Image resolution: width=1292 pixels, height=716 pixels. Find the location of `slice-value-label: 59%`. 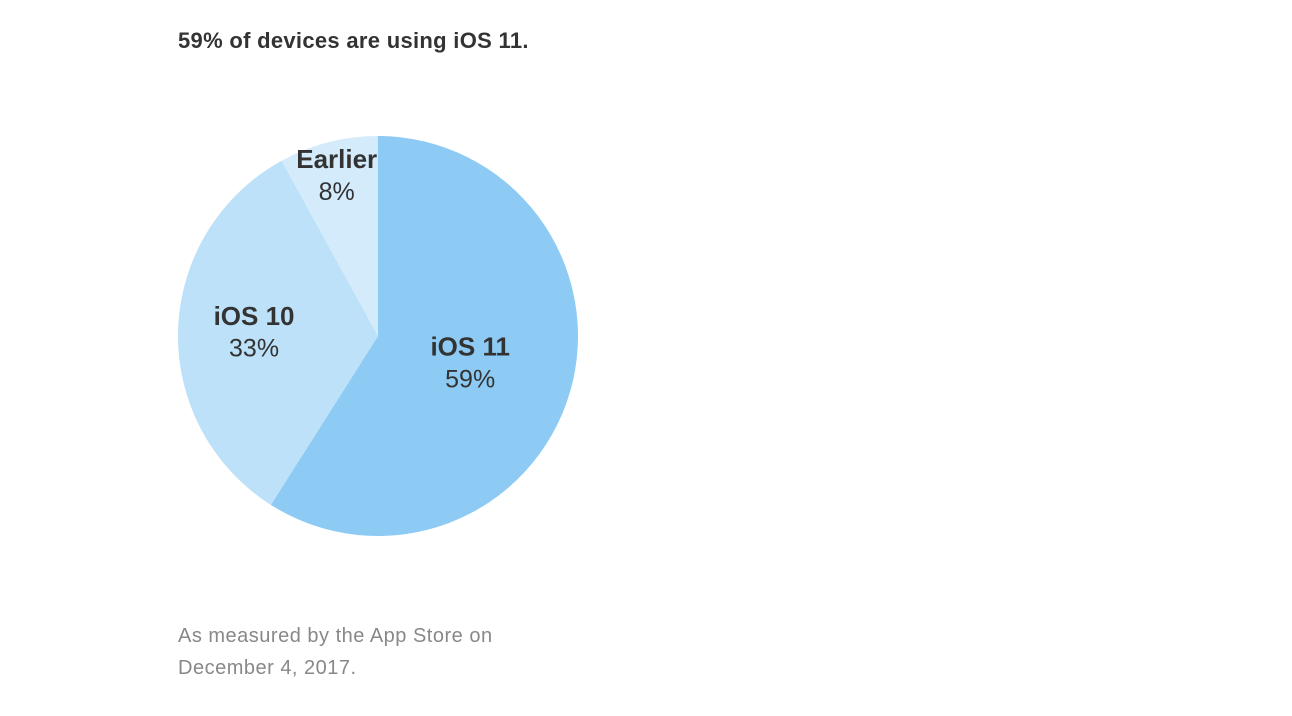

slice-value-label: 59% is located at coordinates (470, 379).